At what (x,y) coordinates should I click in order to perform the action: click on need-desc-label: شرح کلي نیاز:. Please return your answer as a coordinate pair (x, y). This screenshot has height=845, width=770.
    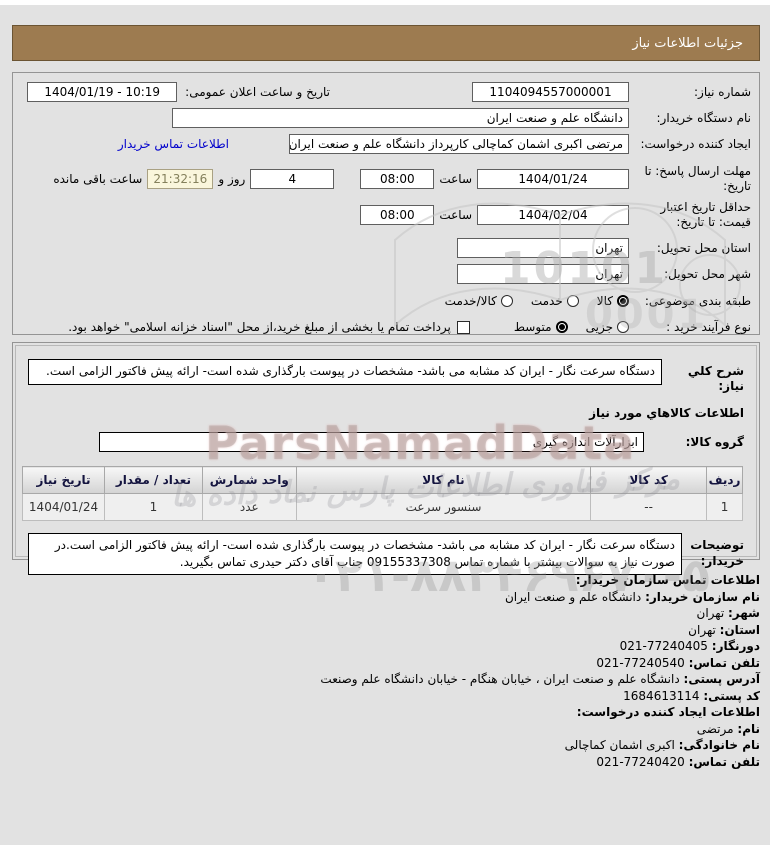
    Looking at the image, I should click on (715, 378).